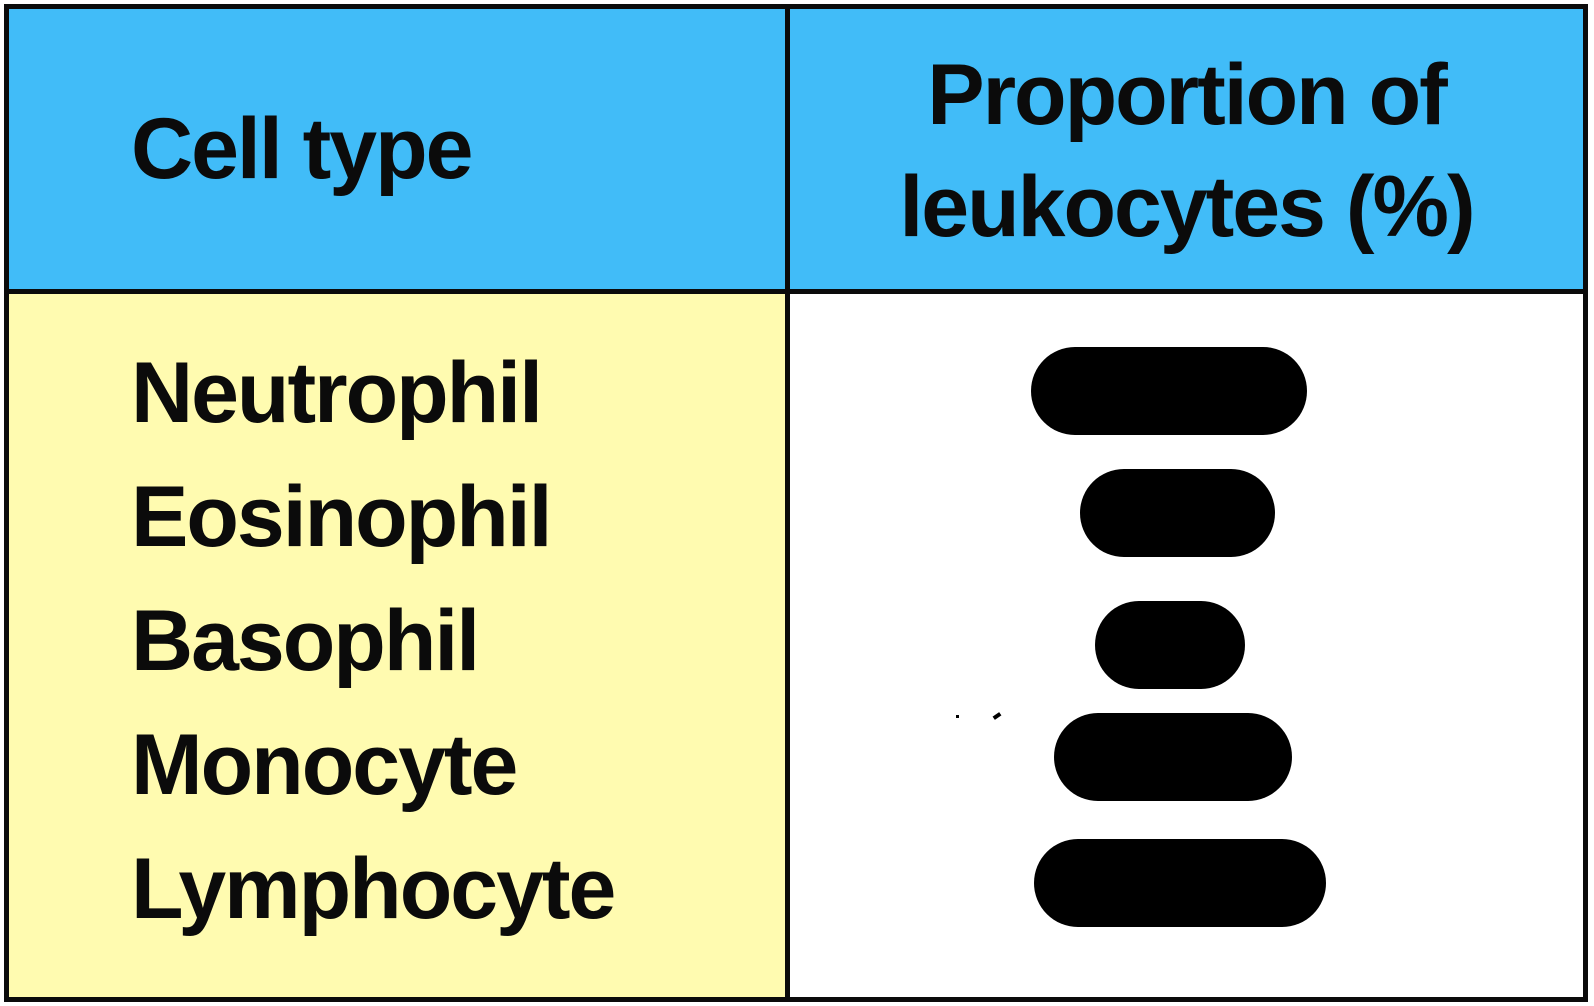 Image resolution: width=1594 pixels, height=1006 pixels. Describe the element at coordinates (1180, 883) in the screenshot. I see `redacted-value-lymphocyte` at that location.